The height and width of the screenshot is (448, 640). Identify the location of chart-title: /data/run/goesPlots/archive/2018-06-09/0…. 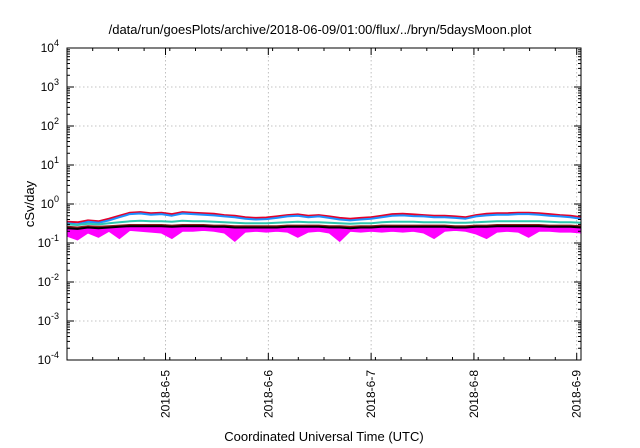
(320, 29).